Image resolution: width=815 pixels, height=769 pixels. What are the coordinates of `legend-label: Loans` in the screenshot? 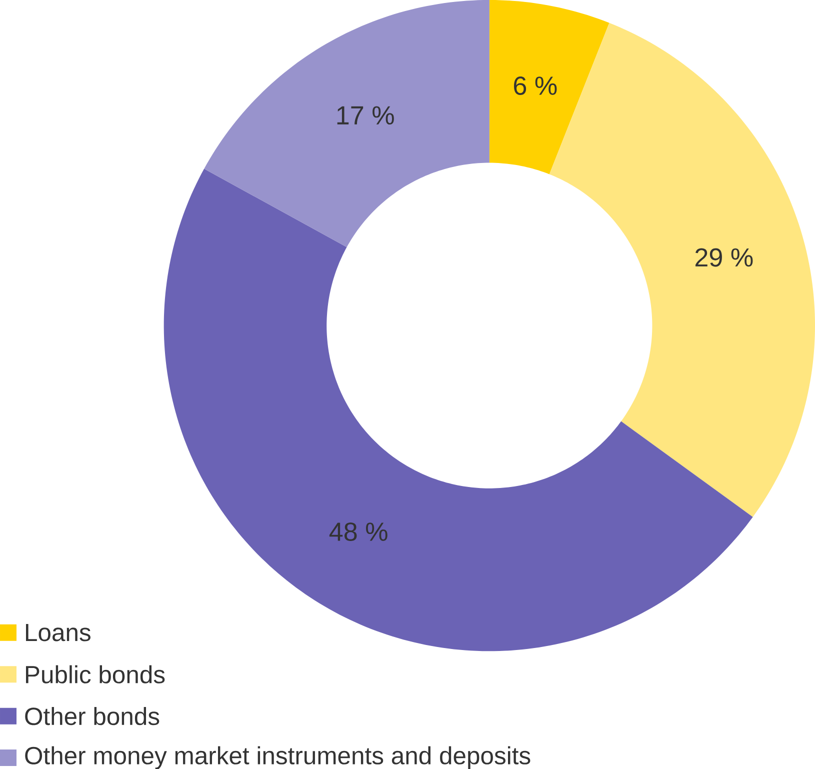 It's located at (58, 633).